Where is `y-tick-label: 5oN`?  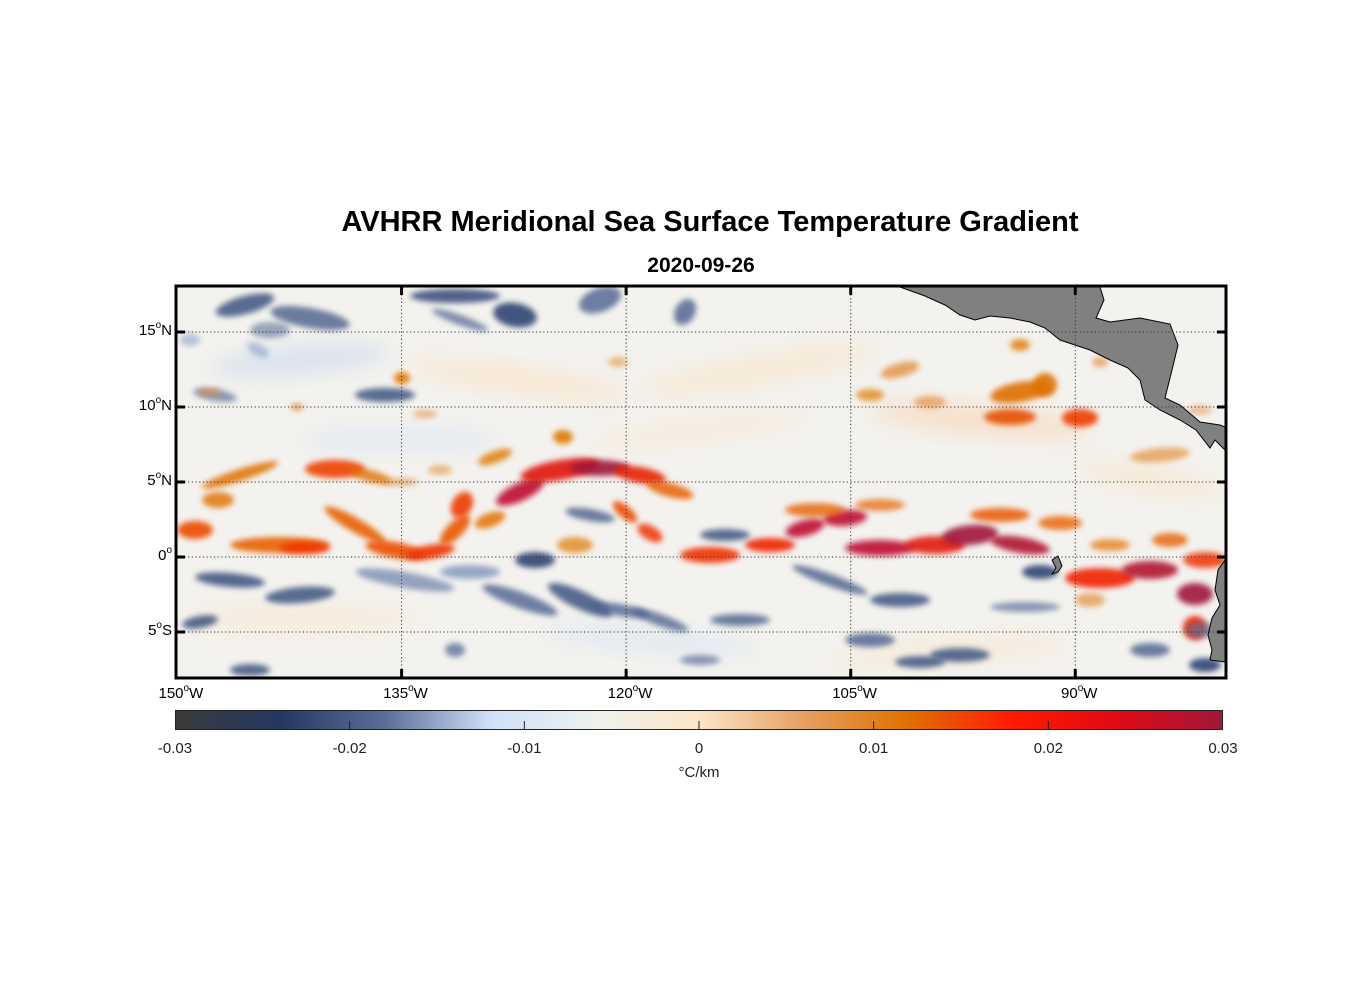
y-tick-label: 5oN is located at coordinates (159, 480).